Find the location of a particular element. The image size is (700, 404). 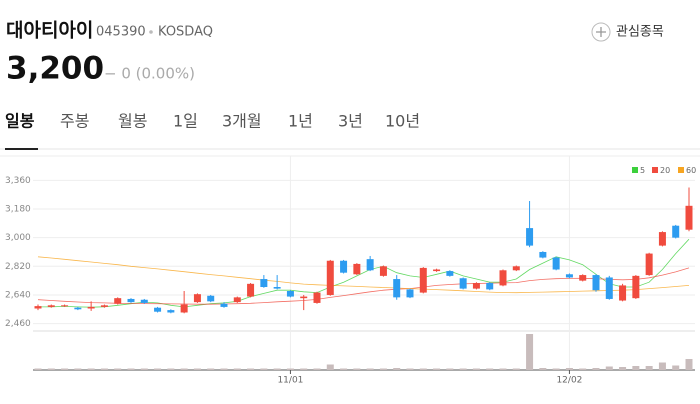

tab: 1일 is located at coordinates (185, 121).